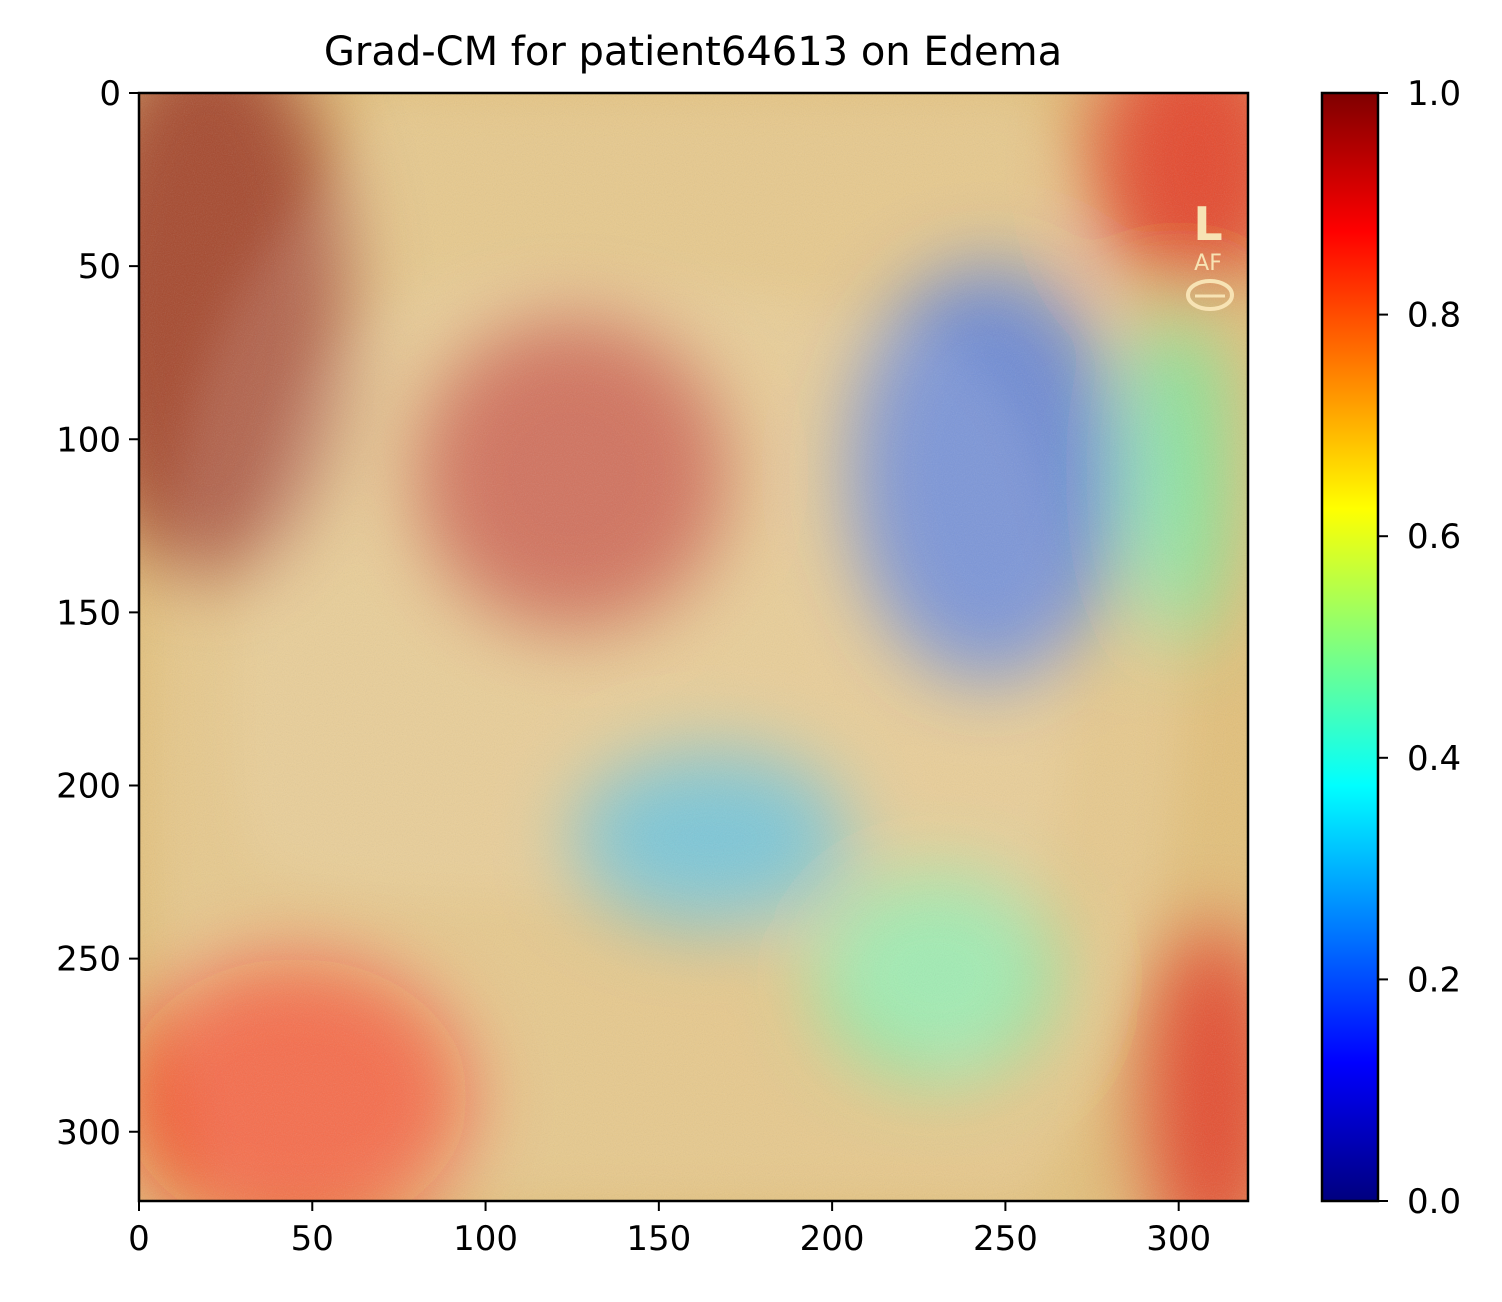 This screenshot has height=1302, width=1502. I want to click on x-tick-label: 50, so click(312, 1239).